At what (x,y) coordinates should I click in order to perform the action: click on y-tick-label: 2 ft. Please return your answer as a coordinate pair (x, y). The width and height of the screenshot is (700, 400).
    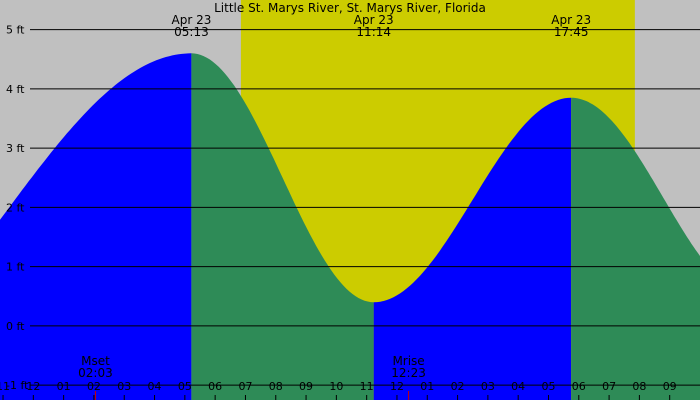
    Looking at the image, I should click on (15, 207).